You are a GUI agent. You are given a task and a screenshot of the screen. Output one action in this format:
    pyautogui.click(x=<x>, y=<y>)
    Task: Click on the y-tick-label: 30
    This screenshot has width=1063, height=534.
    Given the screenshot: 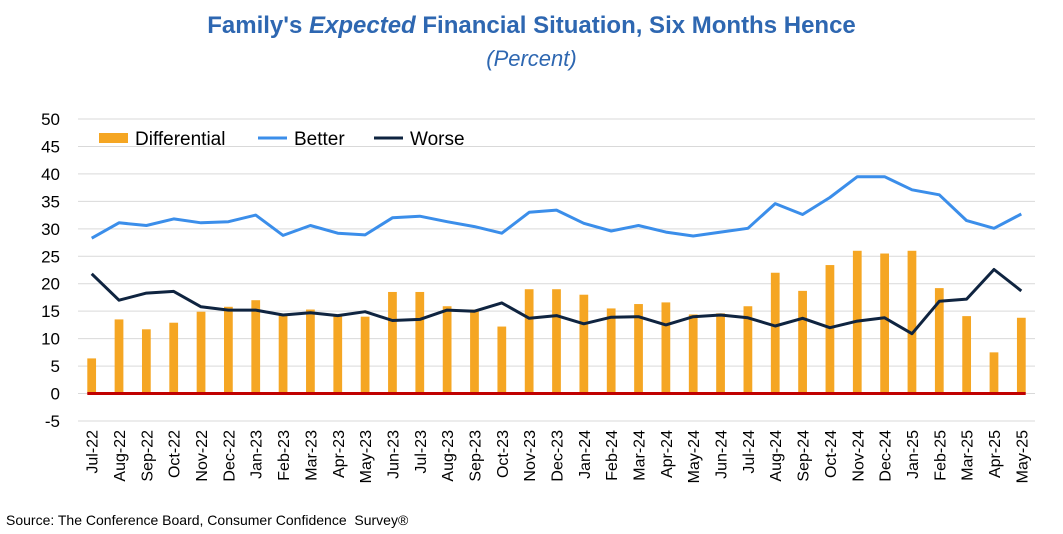 What is the action you would take?
    pyautogui.click(x=50, y=229)
    